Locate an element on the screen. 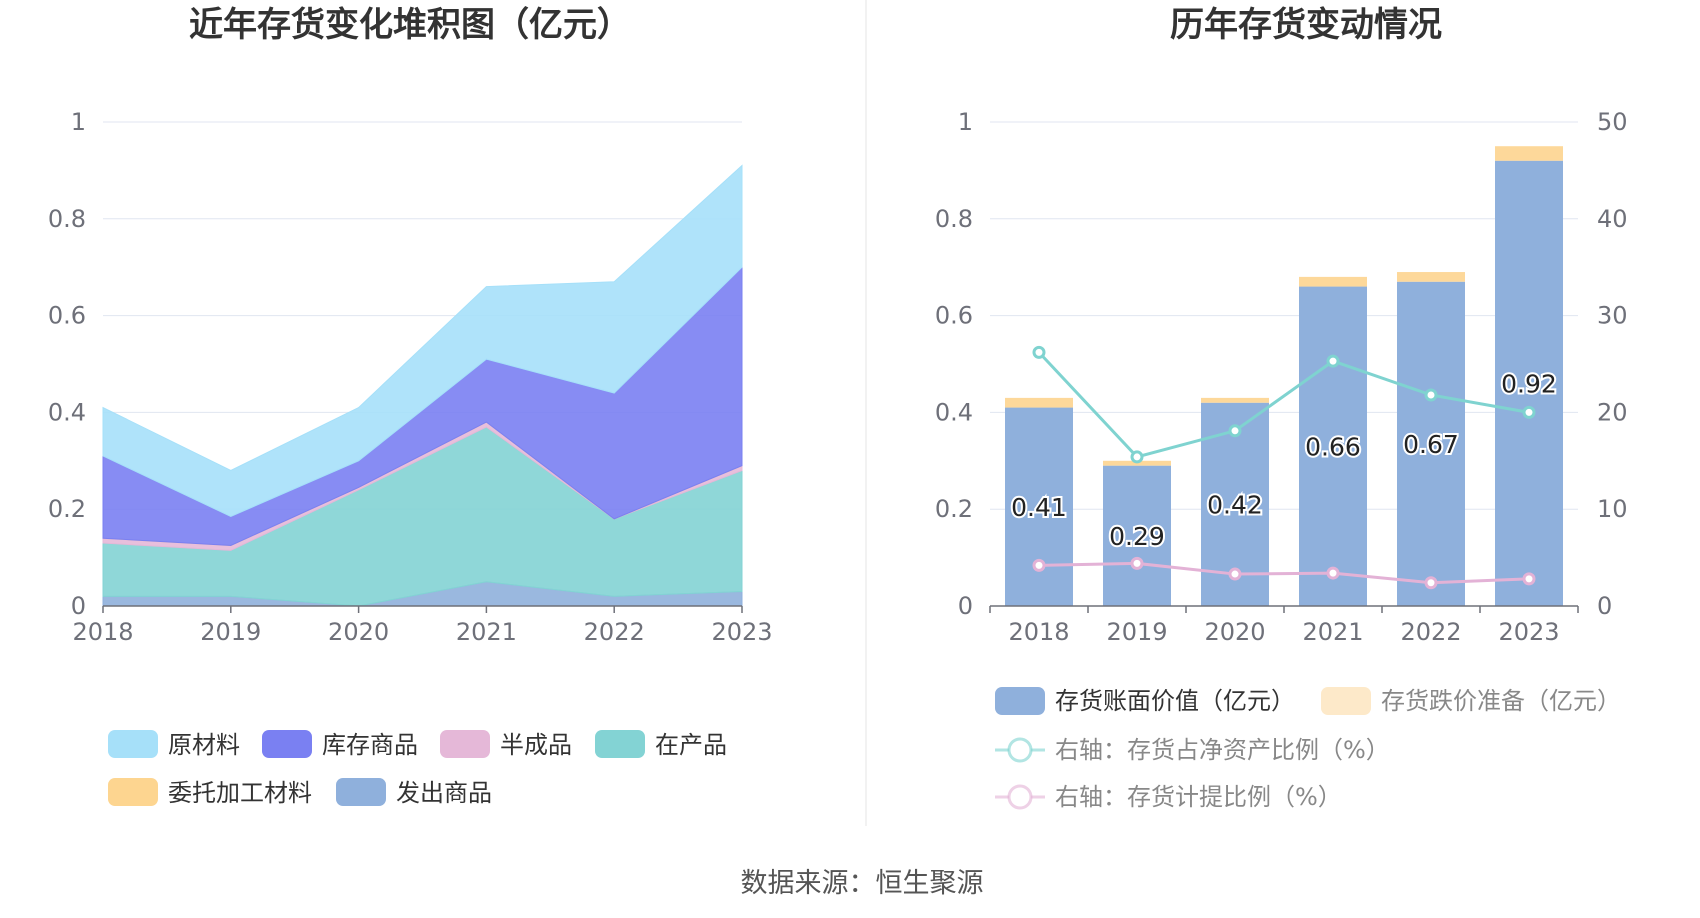  right-right-y-tick-label: 40 is located at coordinates (1612, 219).